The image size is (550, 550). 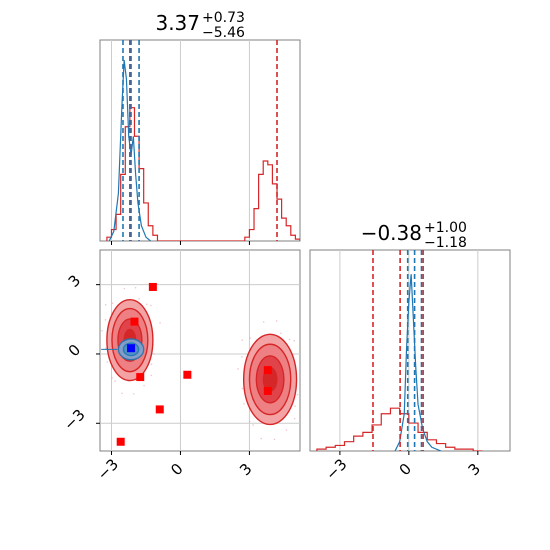 What do you see at coordinates (203, 174) in the screenshot?
I see `top-red-histogram` at bounding box center [203, 174].